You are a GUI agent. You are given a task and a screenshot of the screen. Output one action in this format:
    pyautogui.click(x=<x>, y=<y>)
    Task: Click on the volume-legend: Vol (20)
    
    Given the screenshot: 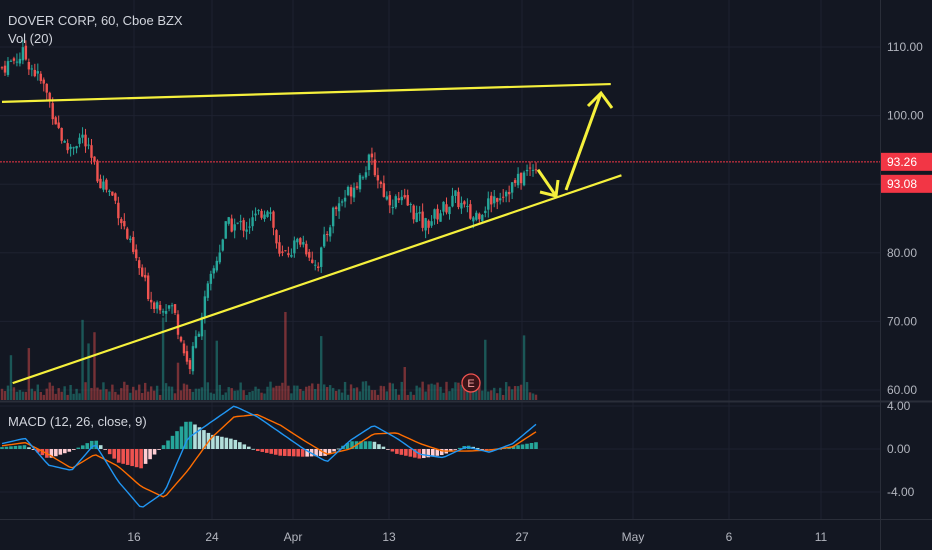 What is the action you would take?
    pyautogui.click(x=30, y=38)
    